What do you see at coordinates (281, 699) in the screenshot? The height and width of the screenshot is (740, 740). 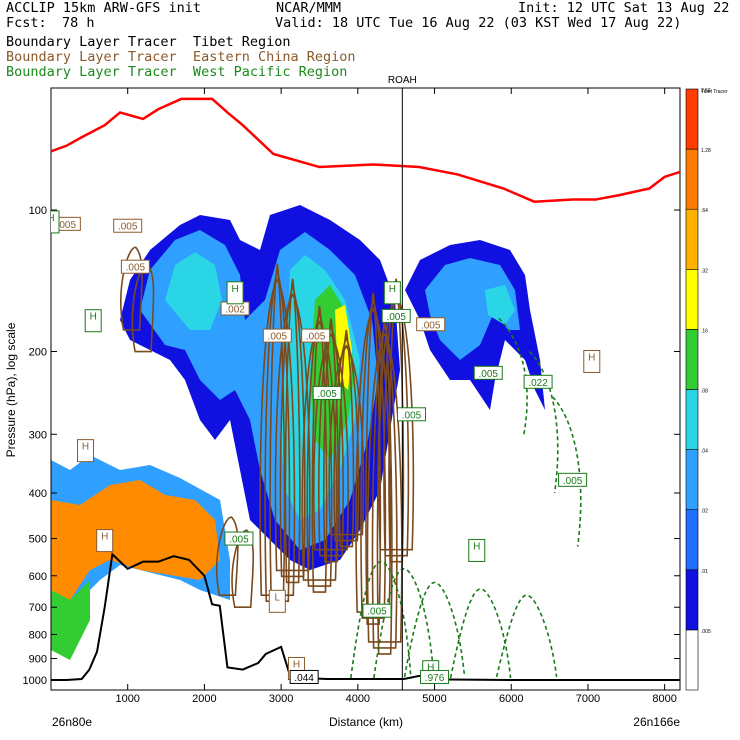 I see `x-tick-label: 3000` at bounding box center [281, 699].